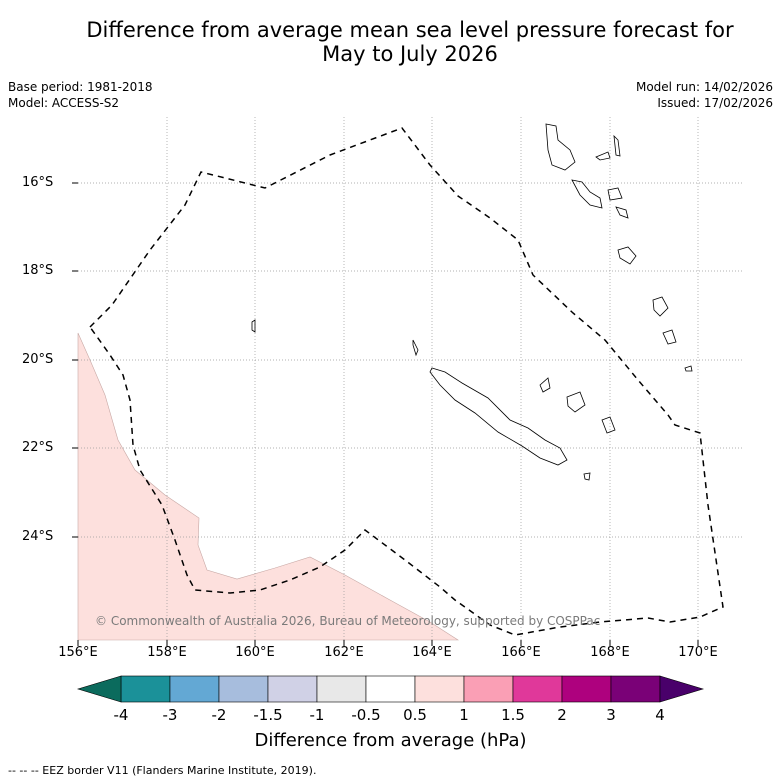  Describe the element at coordinates (121, 715) in the screenshot. I see `cbar-label-0: -4` at that location.